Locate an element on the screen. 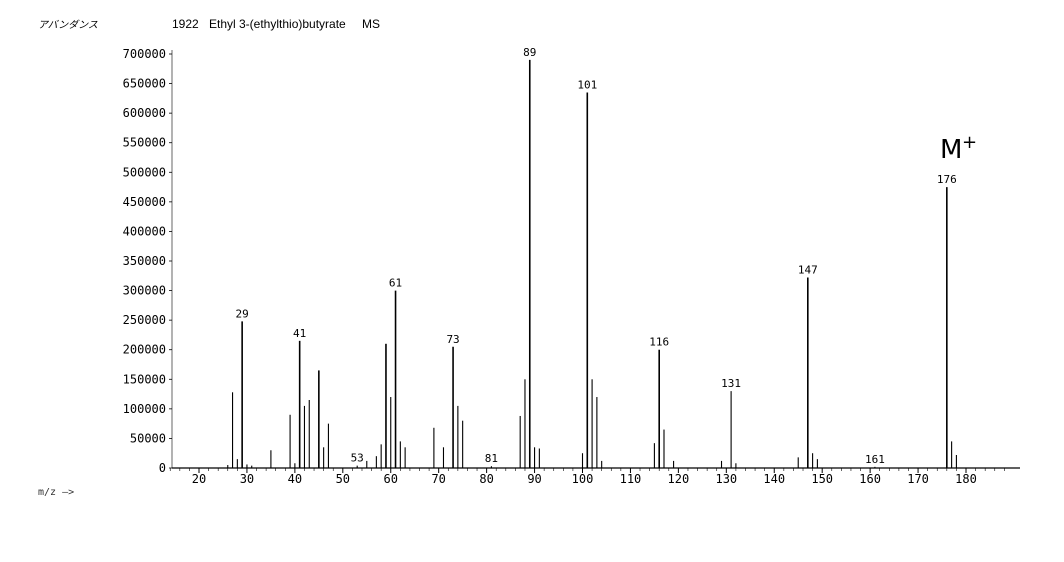 The image size is (1064, 562). x-tick-label: 40 is located at coordinates (295, 479).